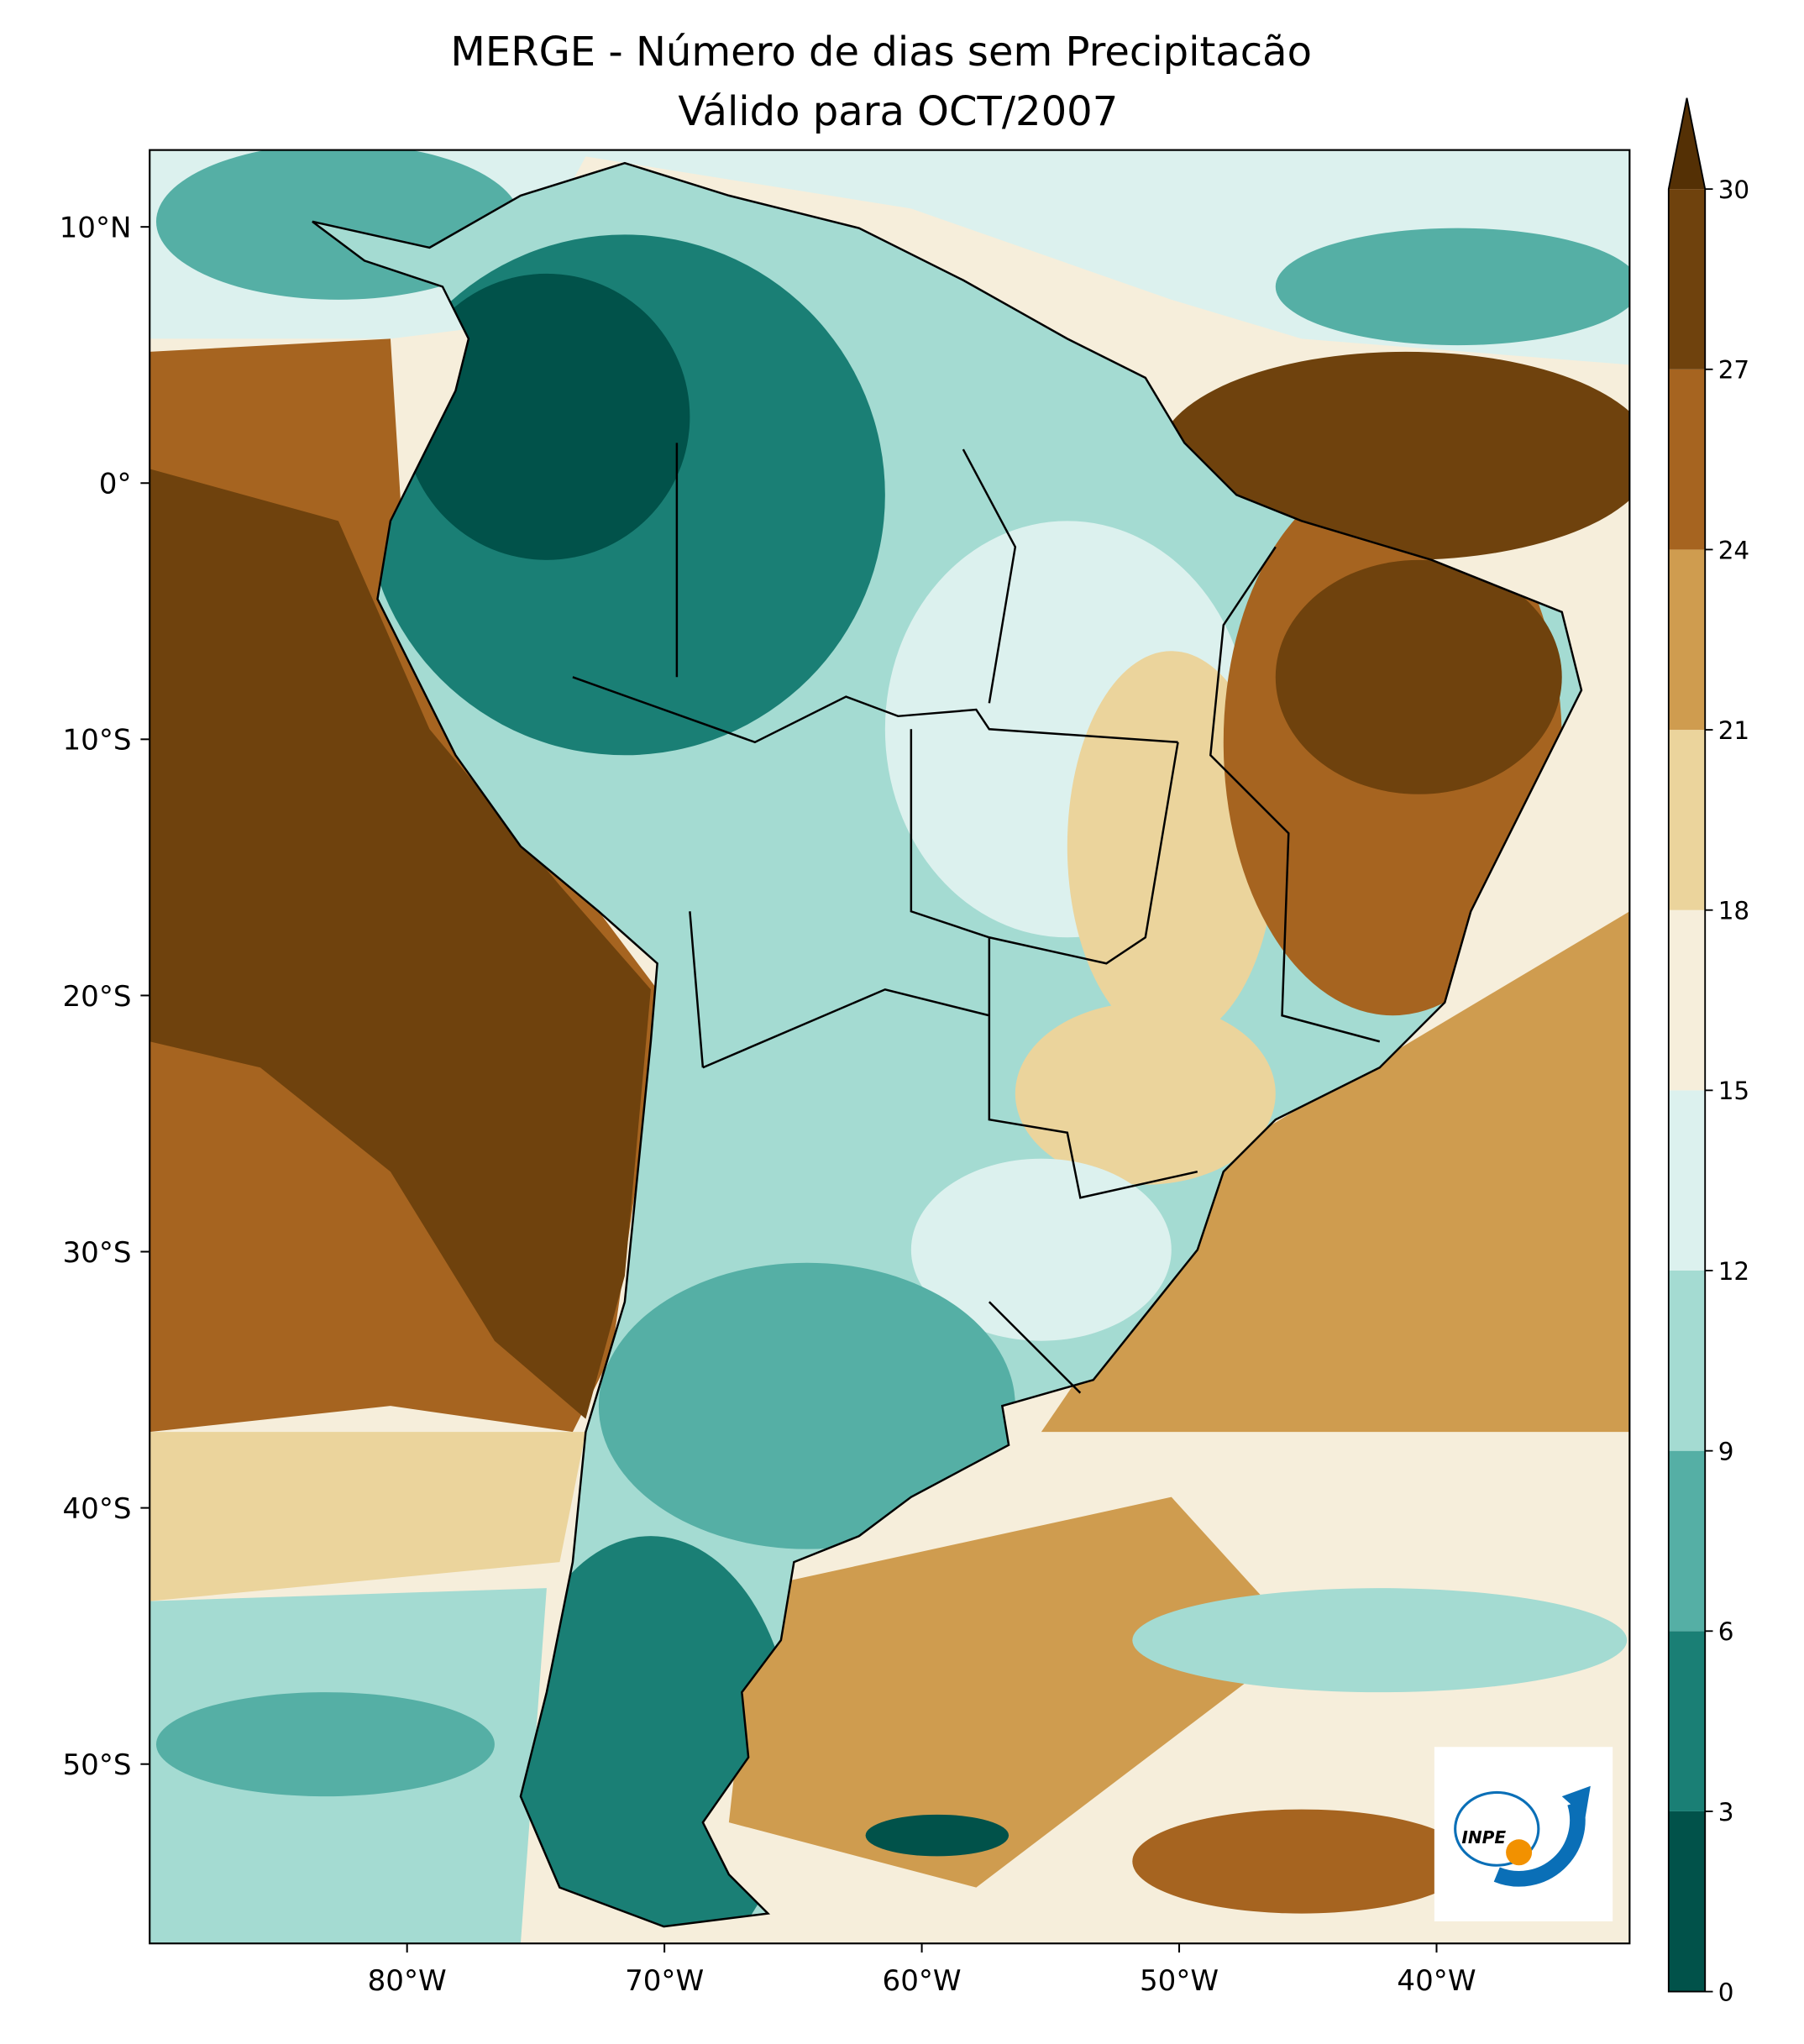  Describe the element at coordinates (1733, 370) in the screenshot. I see `colorbar-tick-label: 27` at that location.